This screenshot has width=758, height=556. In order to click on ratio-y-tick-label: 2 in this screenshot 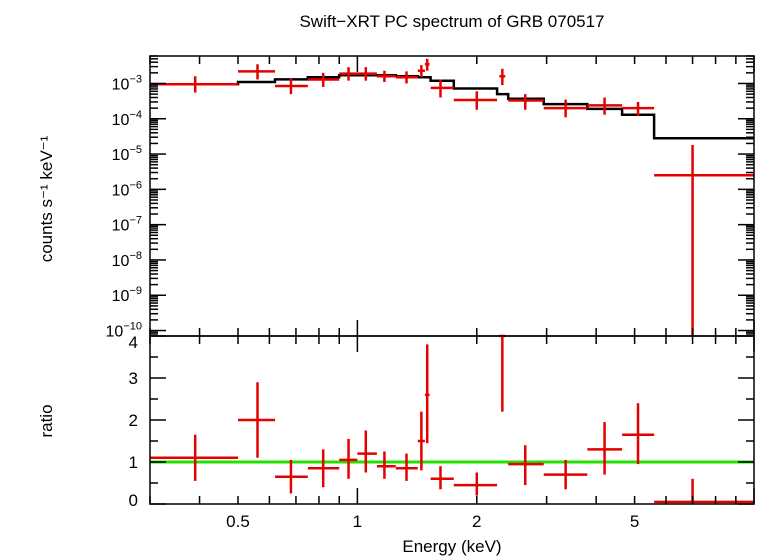, I will do `click(133, 420)`.